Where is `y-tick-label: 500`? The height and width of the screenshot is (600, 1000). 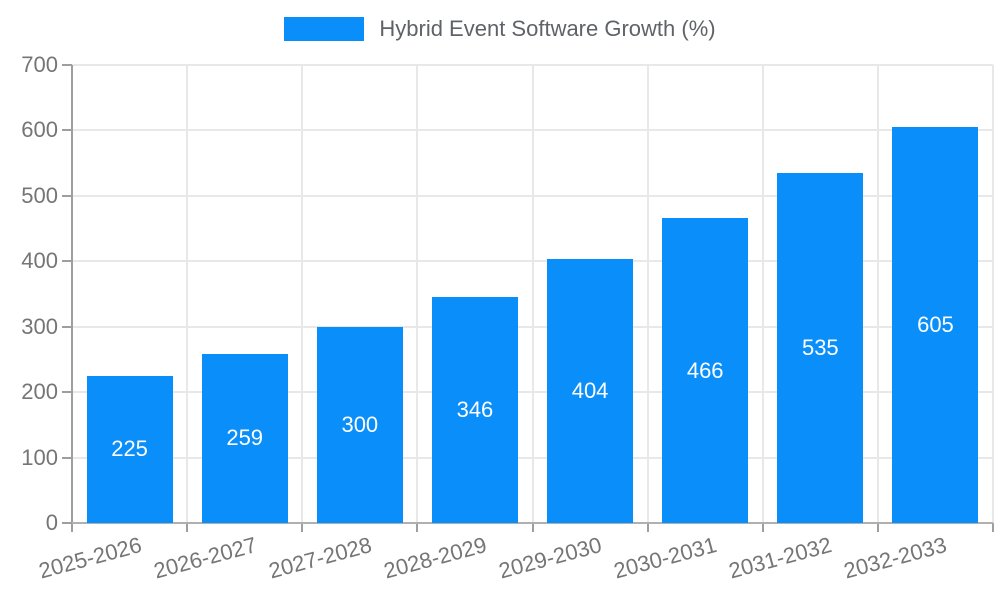 y-tick-label: 500 is located at coordinates (39, 195).